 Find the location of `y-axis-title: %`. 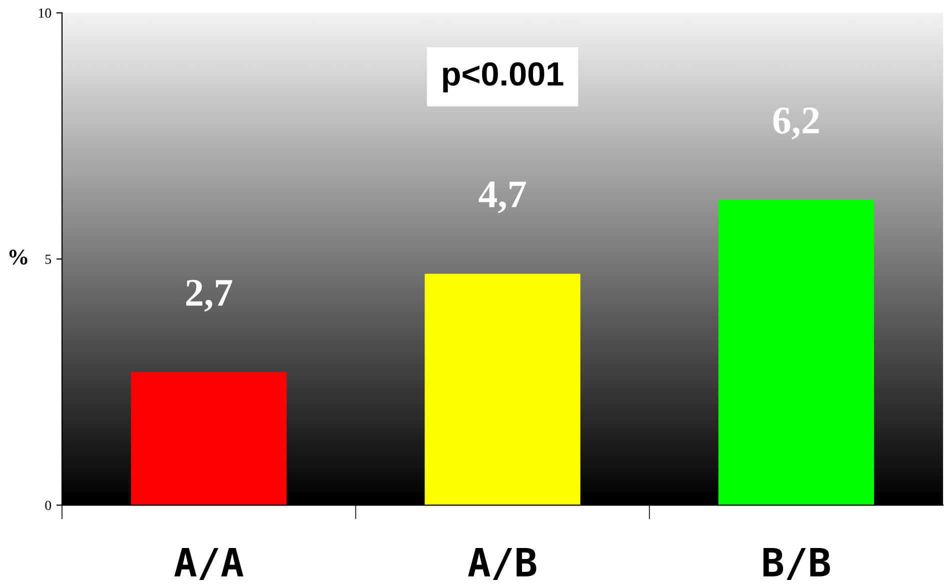

y-axis-title: % is located at coordinates (18, 257).